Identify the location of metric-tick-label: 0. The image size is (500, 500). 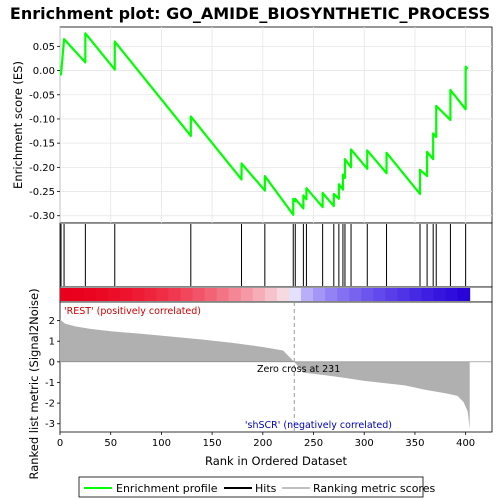
(52, 362).